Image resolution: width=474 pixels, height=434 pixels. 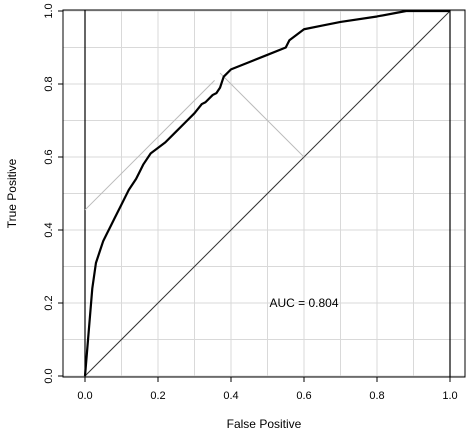 What do you see at coordinates (149, 145) in the screenshot?
I see `tangent-line` at bounding box center [149, 145].